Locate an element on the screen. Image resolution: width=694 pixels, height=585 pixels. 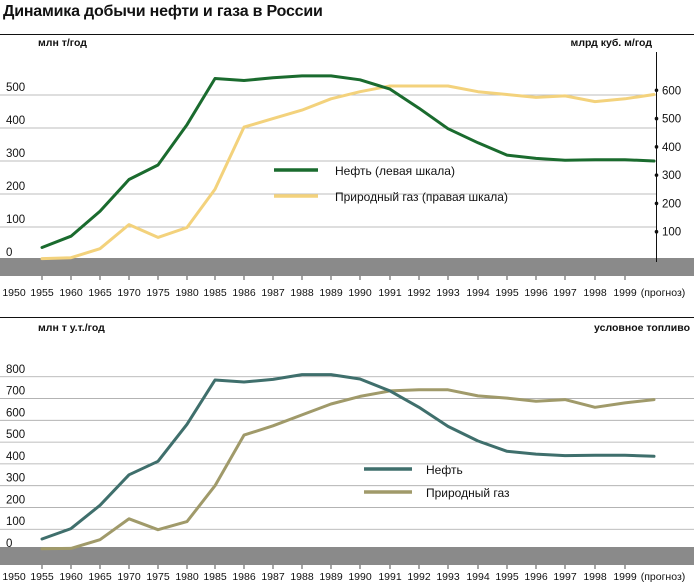
x-tick-label: 1975 is located at coordinates (158, 577).